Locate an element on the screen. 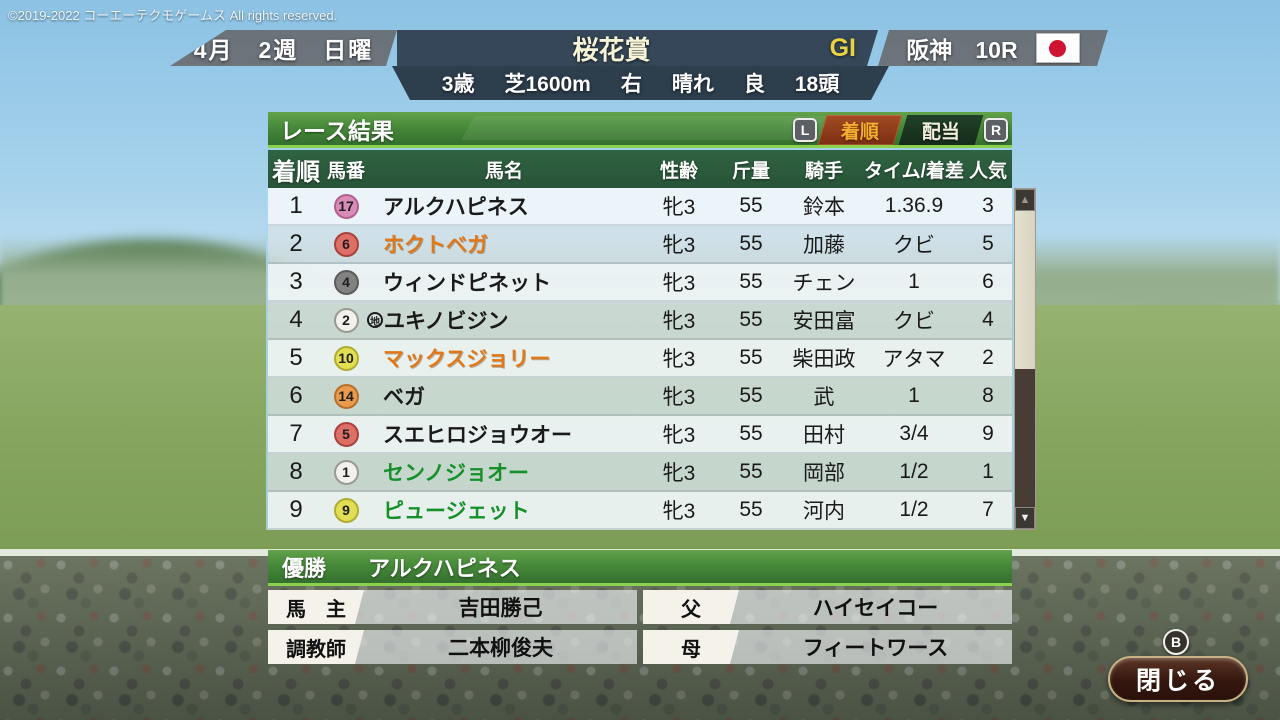 This screenshot has width=1280, height=720. rank-value: 4 is located at coordinates (296, 319).